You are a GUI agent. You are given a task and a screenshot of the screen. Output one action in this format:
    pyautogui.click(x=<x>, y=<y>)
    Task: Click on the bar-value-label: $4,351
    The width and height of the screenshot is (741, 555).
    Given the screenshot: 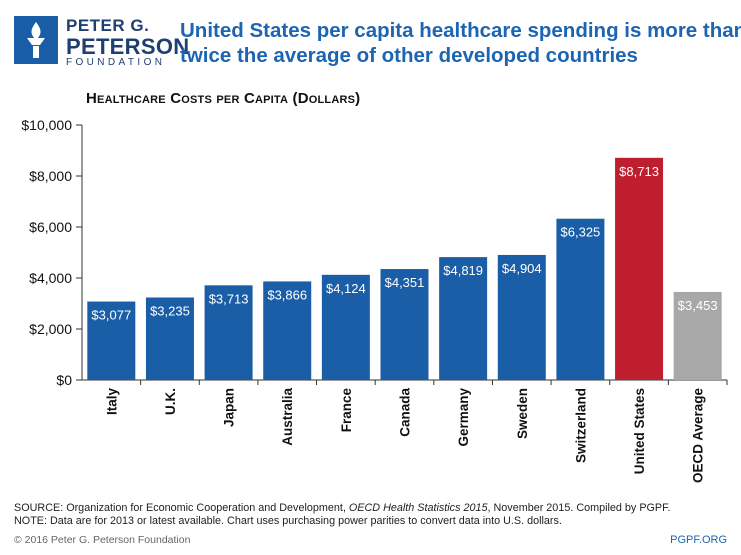 What is the action you would take?
    pyautogui.click(x=405, y=282)
    